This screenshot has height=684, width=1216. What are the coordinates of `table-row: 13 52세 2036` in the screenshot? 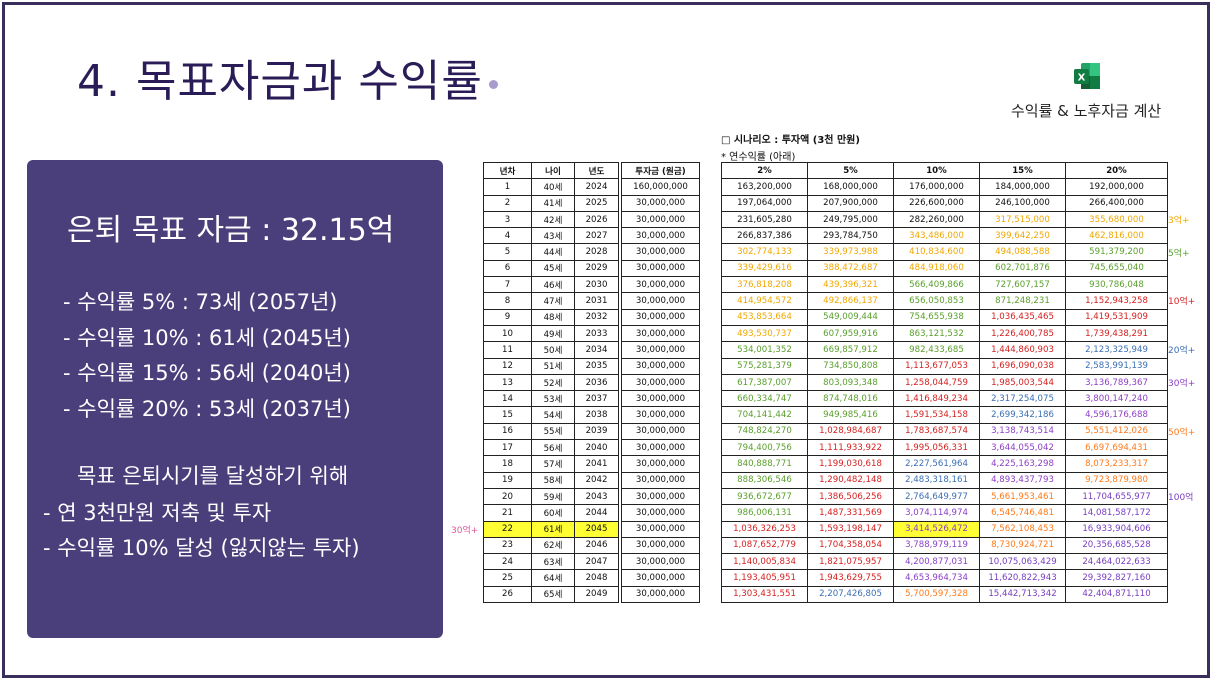 It's located at (551, 382).